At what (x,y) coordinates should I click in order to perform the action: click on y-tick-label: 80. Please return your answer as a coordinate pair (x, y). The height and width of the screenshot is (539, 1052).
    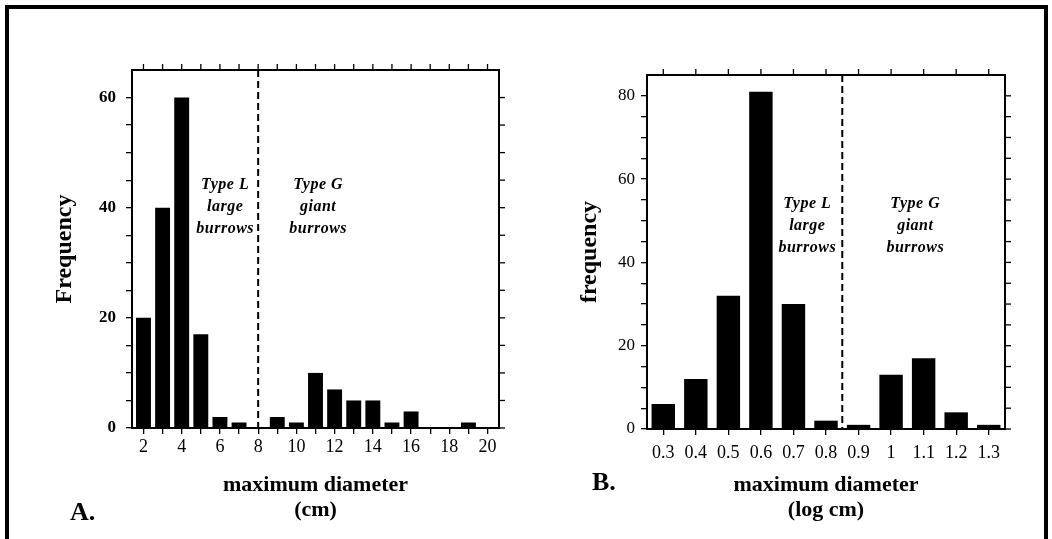
    Looking at the image, I should click on (626, 95).